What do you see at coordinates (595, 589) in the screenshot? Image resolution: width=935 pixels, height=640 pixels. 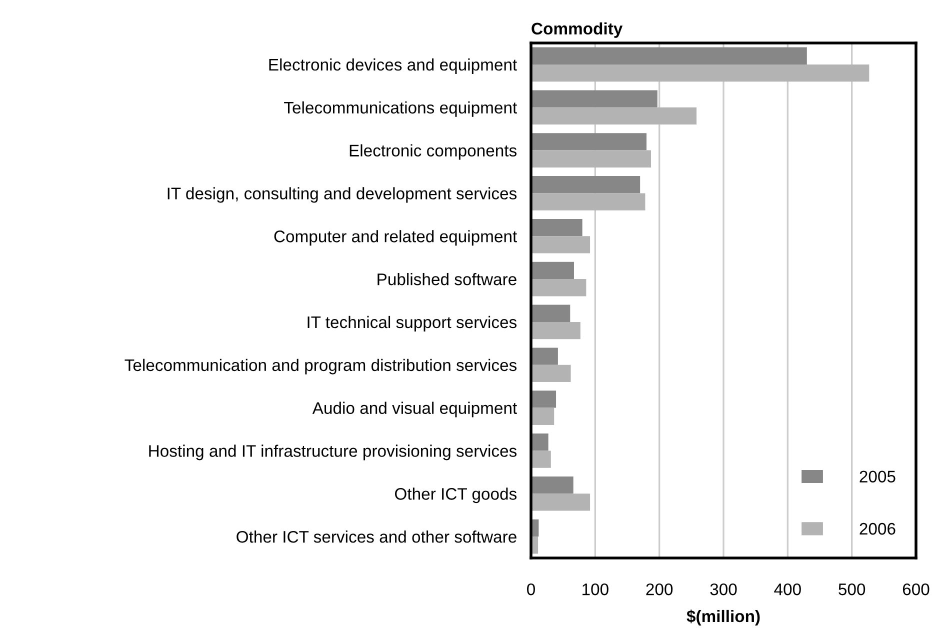 I see `x-tick-label: 100` at bounding box center [595, 589].